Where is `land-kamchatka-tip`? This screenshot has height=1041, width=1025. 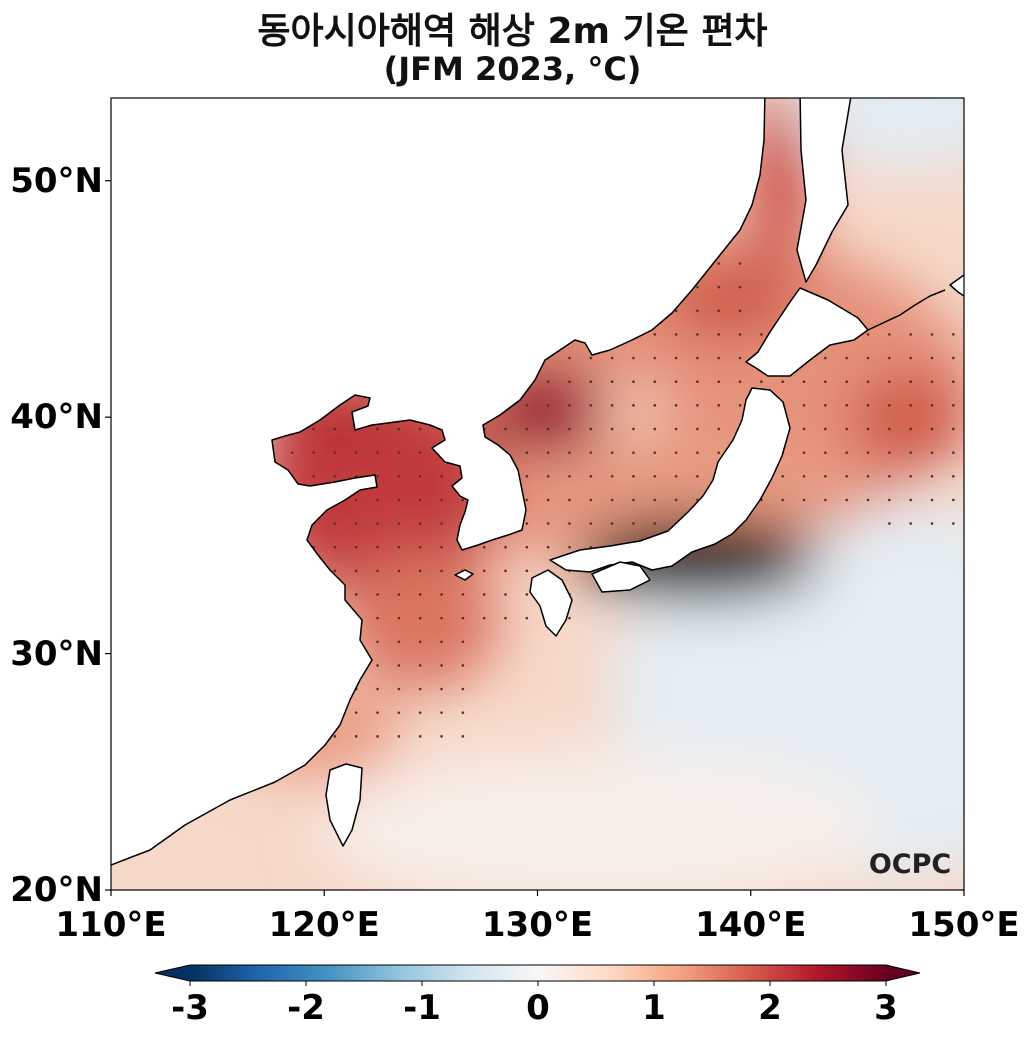 land-kamchatka-tip is located at coordinates (956, 285).